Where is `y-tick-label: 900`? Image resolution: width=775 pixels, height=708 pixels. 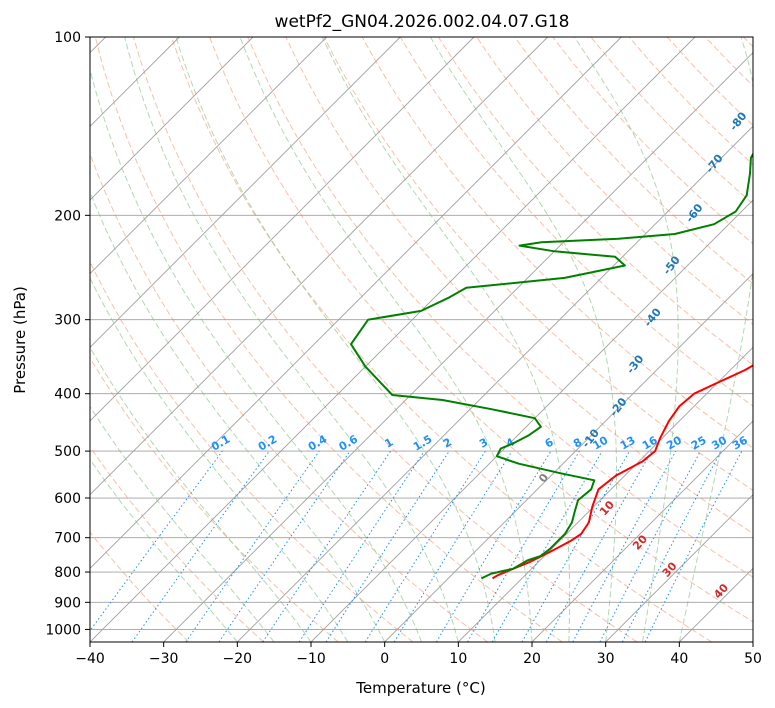
y-tick-label: 900 is located at coordinates (67, 603).